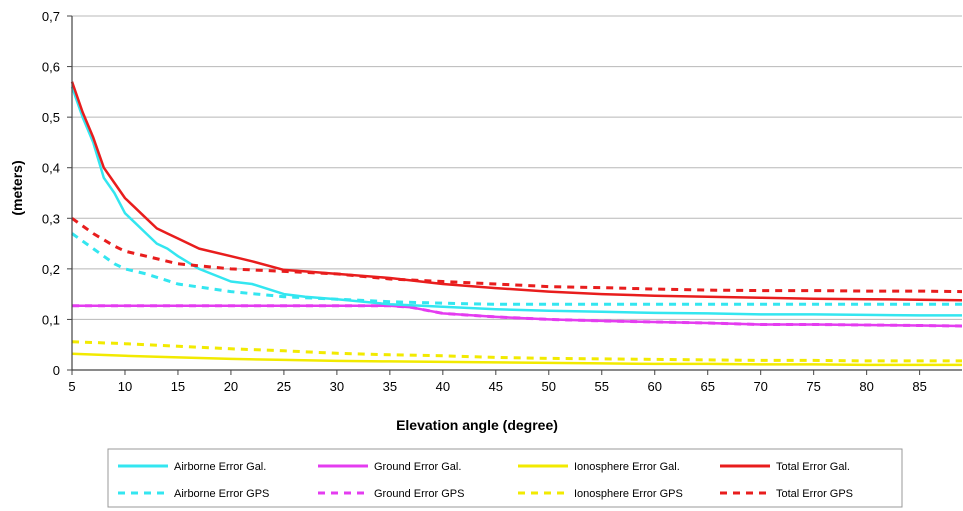 This screenshot has width=963, height=511. Describe the element at coordinates (51, 168) in the screenshot. I see `y-tick-label: 0,4` at that location.